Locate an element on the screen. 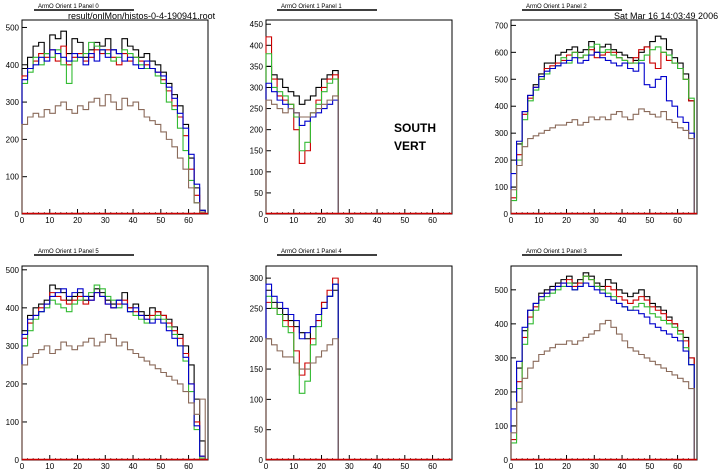  panel-title: ArmO Orient 1 Panel 1 is located at coordinates (311, 7).